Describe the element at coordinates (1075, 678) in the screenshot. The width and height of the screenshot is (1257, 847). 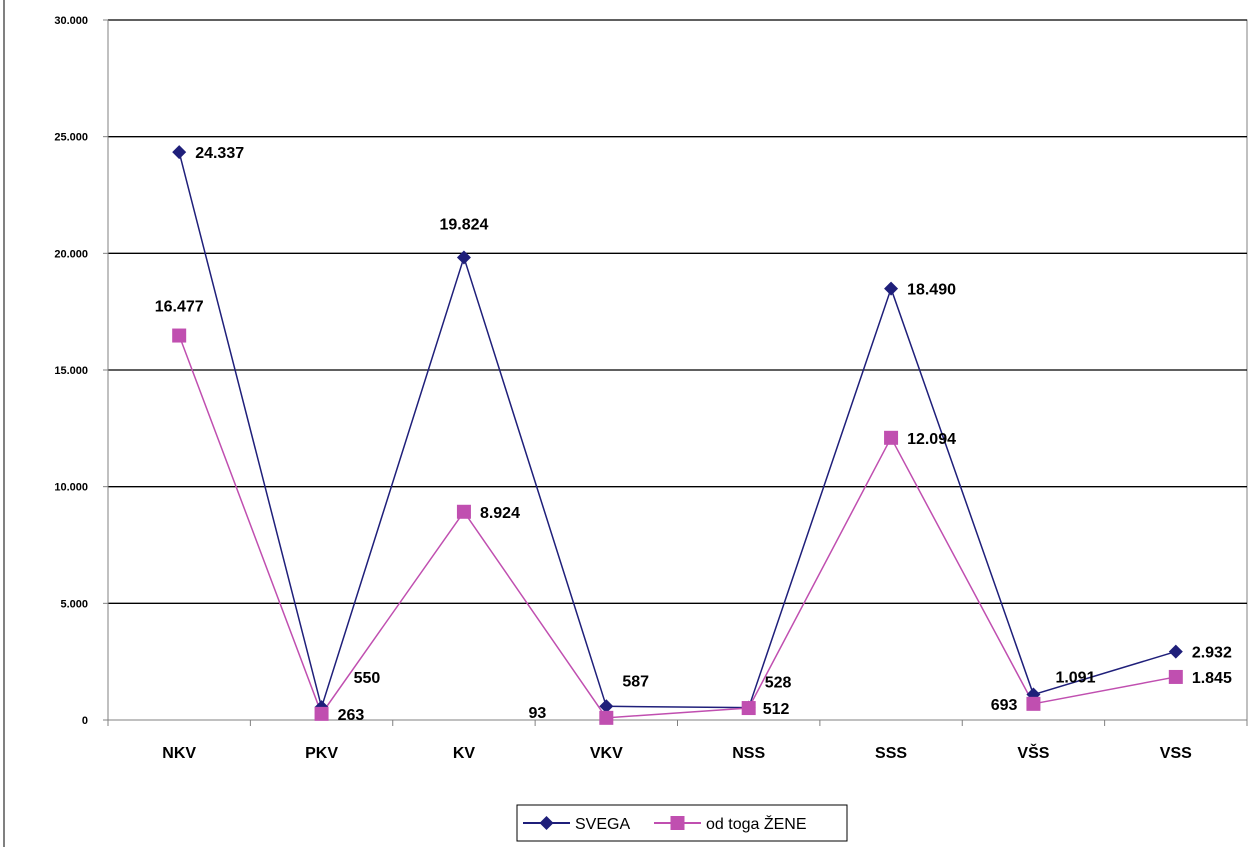
I see `data-label-svega: 1.091` at that location.